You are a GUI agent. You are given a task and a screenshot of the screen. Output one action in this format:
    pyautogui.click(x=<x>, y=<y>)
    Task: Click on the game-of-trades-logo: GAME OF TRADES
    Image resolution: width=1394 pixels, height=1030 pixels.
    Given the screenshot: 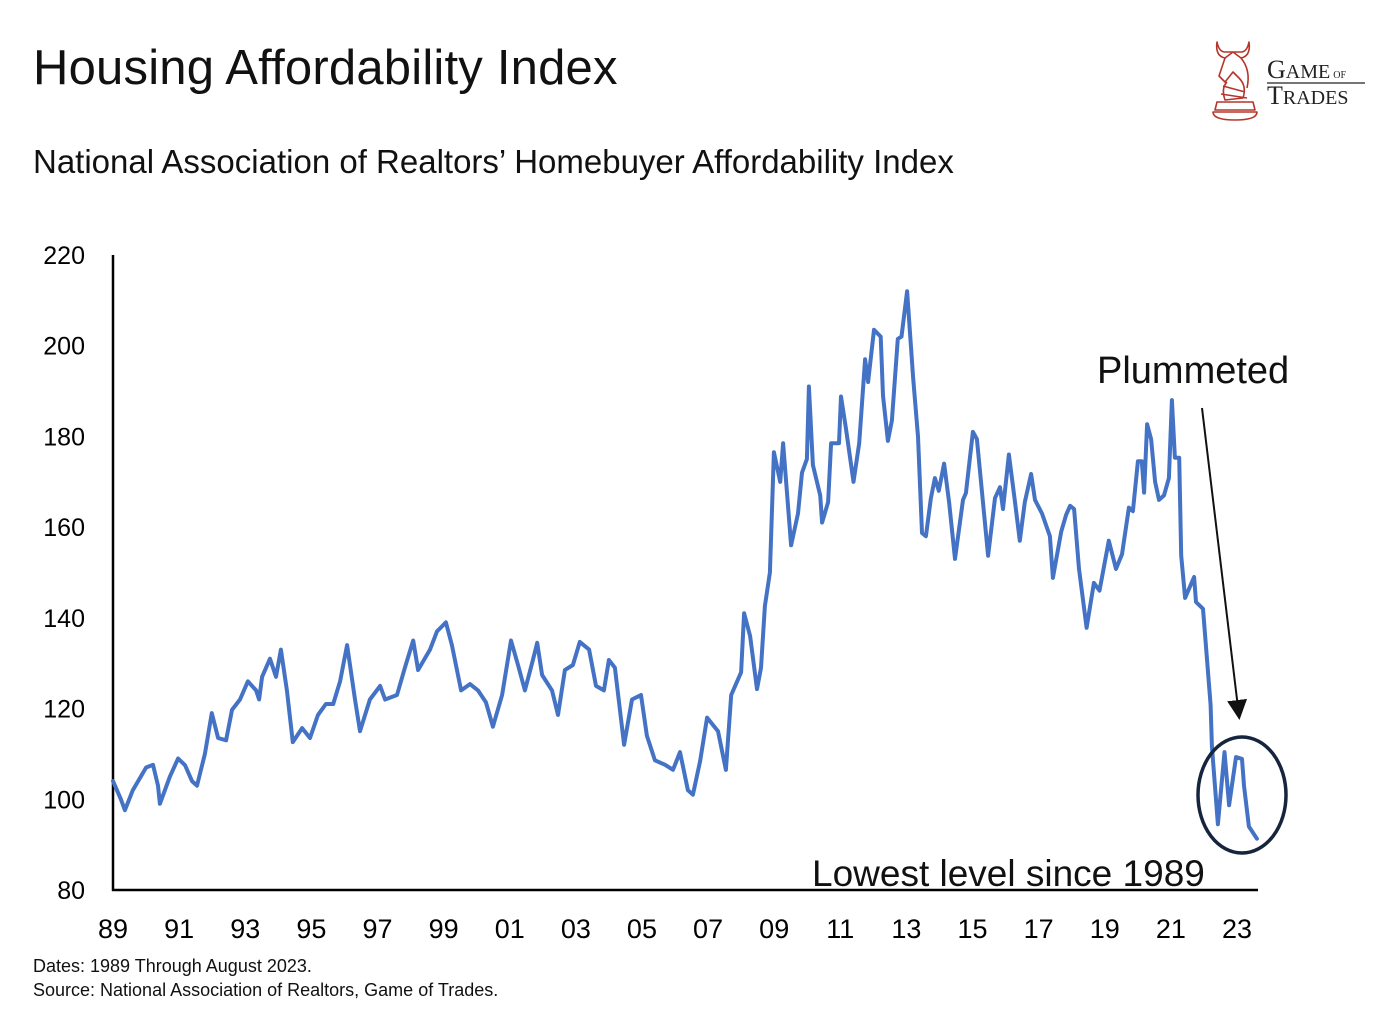 What is the action you would take?
    pyautogui.click(x=1288, y=81)
    